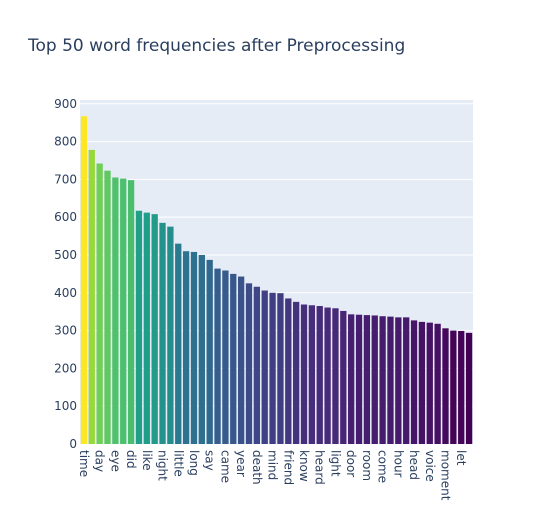  Describe the element at coordinates (65, 179) in the screenshot. I see `y-tick-label: 700` at that location.